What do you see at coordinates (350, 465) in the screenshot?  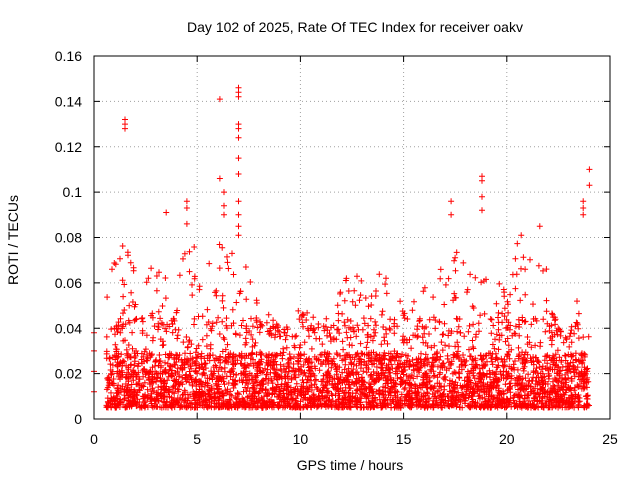 I see `x-axis-label: GPS time / hours` at bounding box center [350, 465].